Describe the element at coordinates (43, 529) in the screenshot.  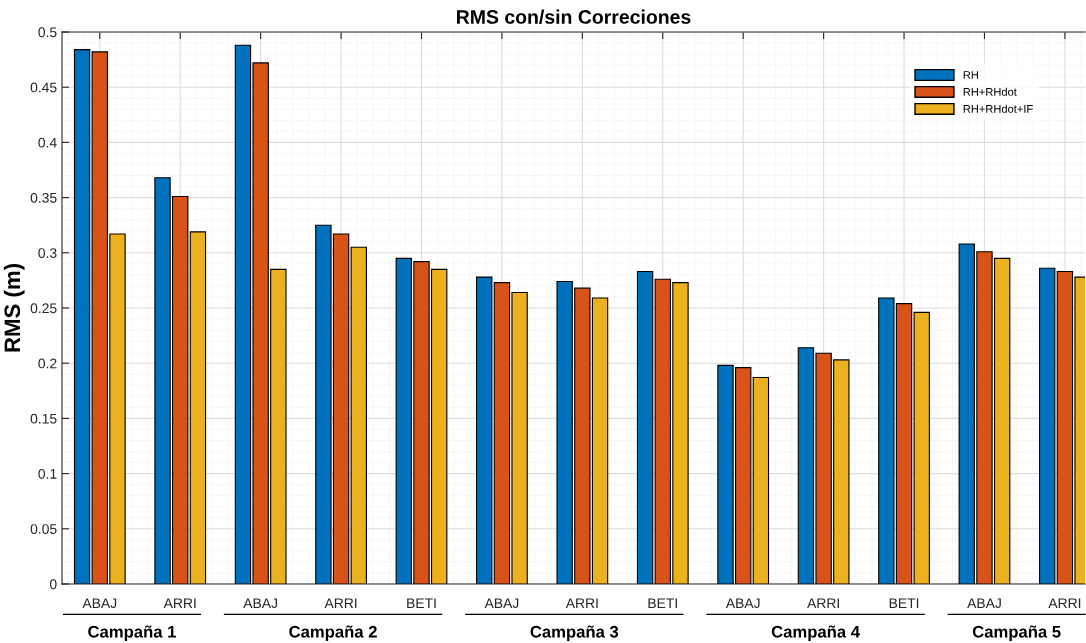
I see `y-tick-label: 0.05` at that location.